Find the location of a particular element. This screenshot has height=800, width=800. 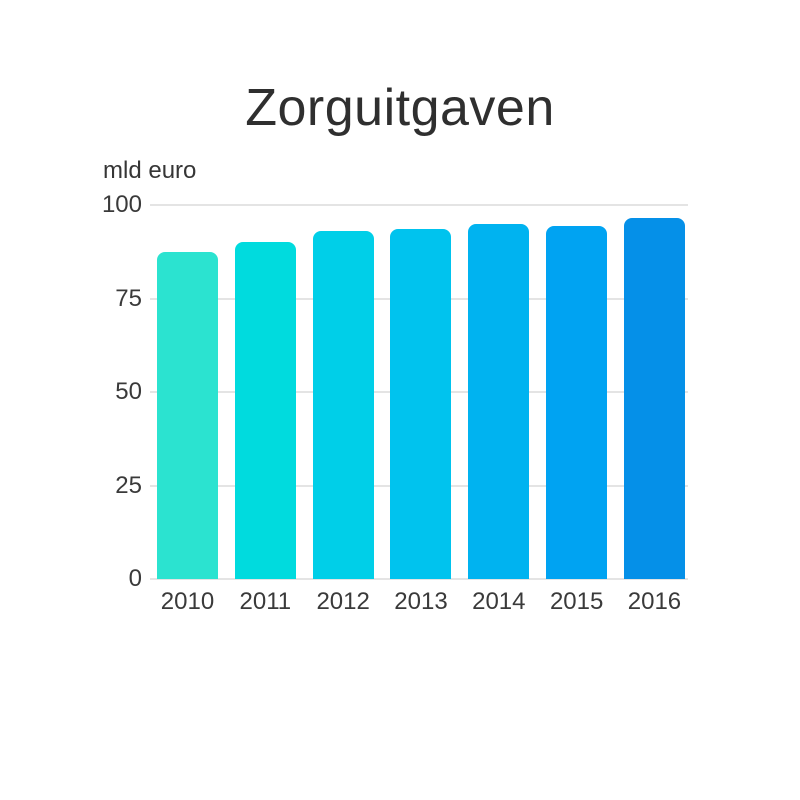

bar-2015 is located at coordinates (577, 402).